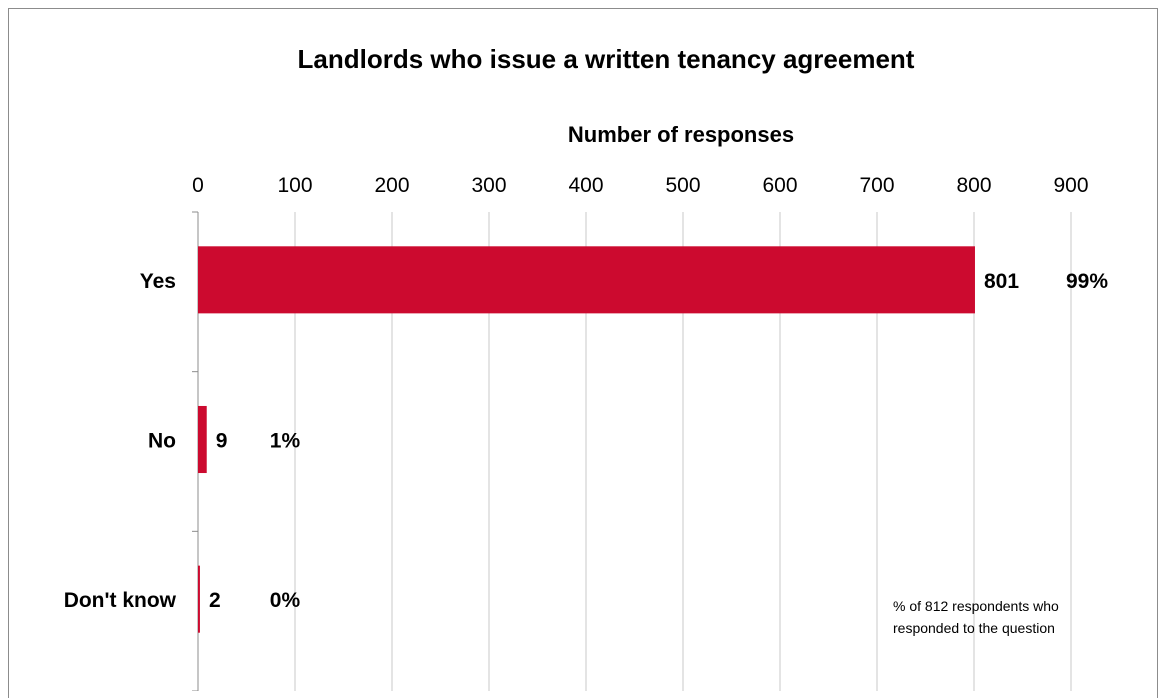 Image resolution: width=1160 pixels, height=698 pixels. Describe the element at coordinates (199, 599) in the screenshot. I see `bar-don-t-know` at that location.